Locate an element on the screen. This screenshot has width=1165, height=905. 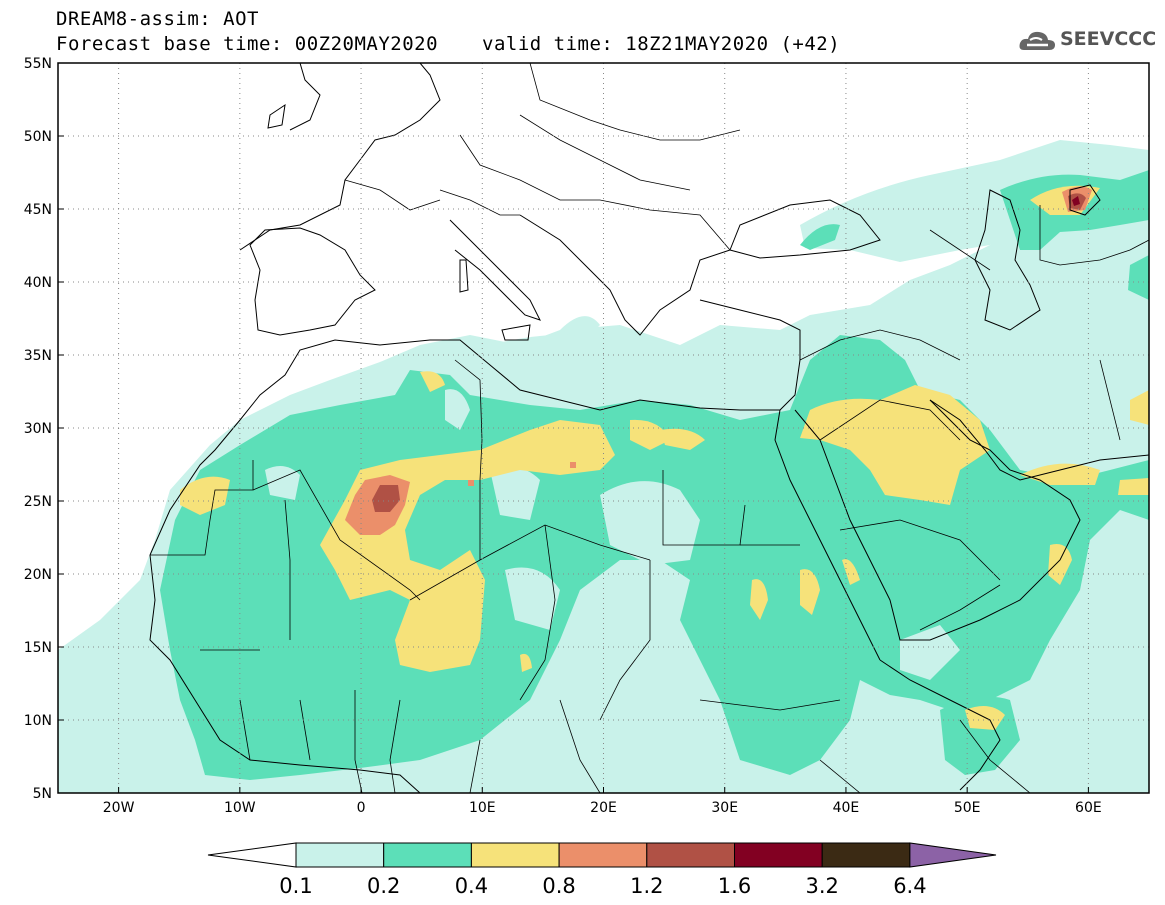
lon-label: 10E is located at coordinates (482, 808).